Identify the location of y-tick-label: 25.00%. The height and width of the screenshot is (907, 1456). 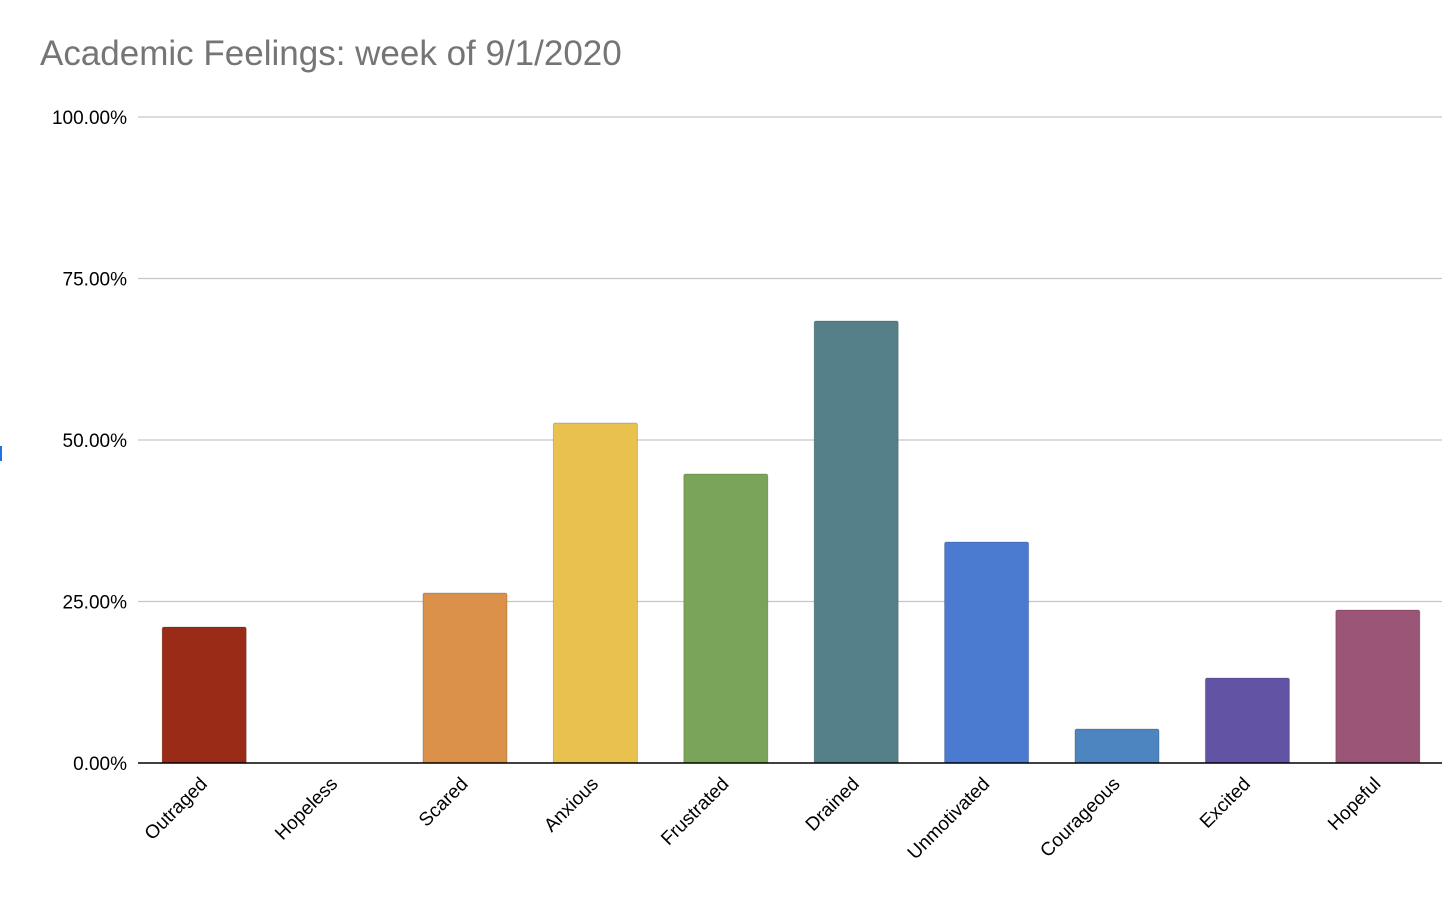
(95, 603).